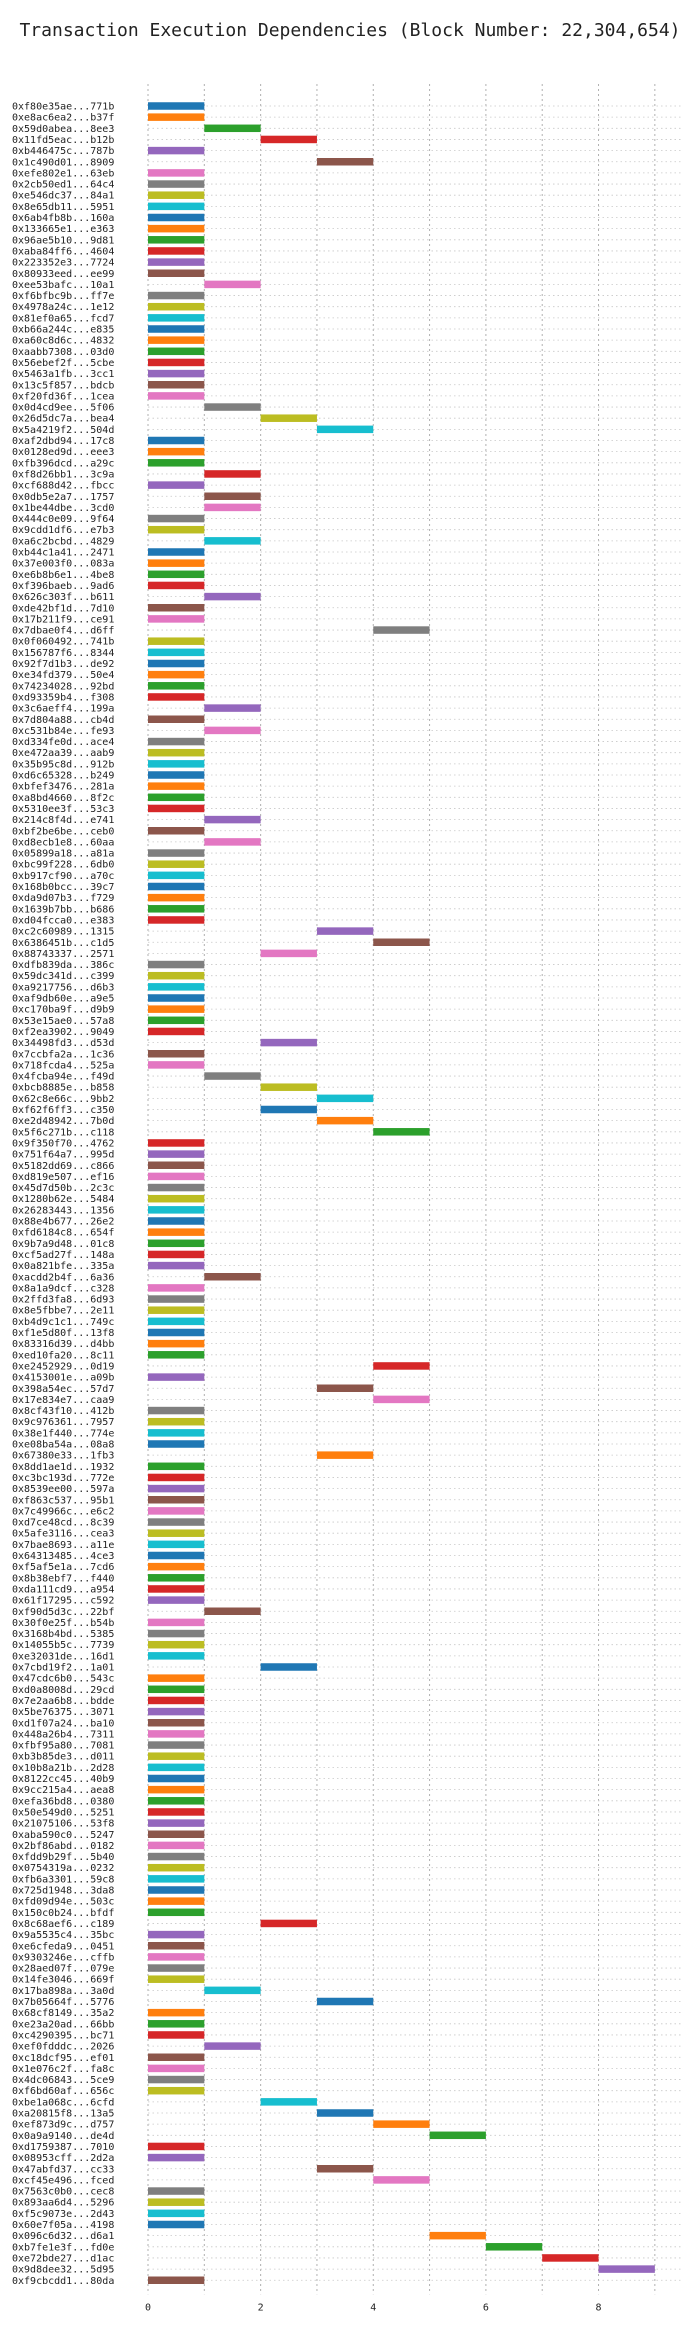  Describe the element at coordinates (63, 597) in the screenshot. I see `y-tick-label: 0x626c303f...b611` at that location.